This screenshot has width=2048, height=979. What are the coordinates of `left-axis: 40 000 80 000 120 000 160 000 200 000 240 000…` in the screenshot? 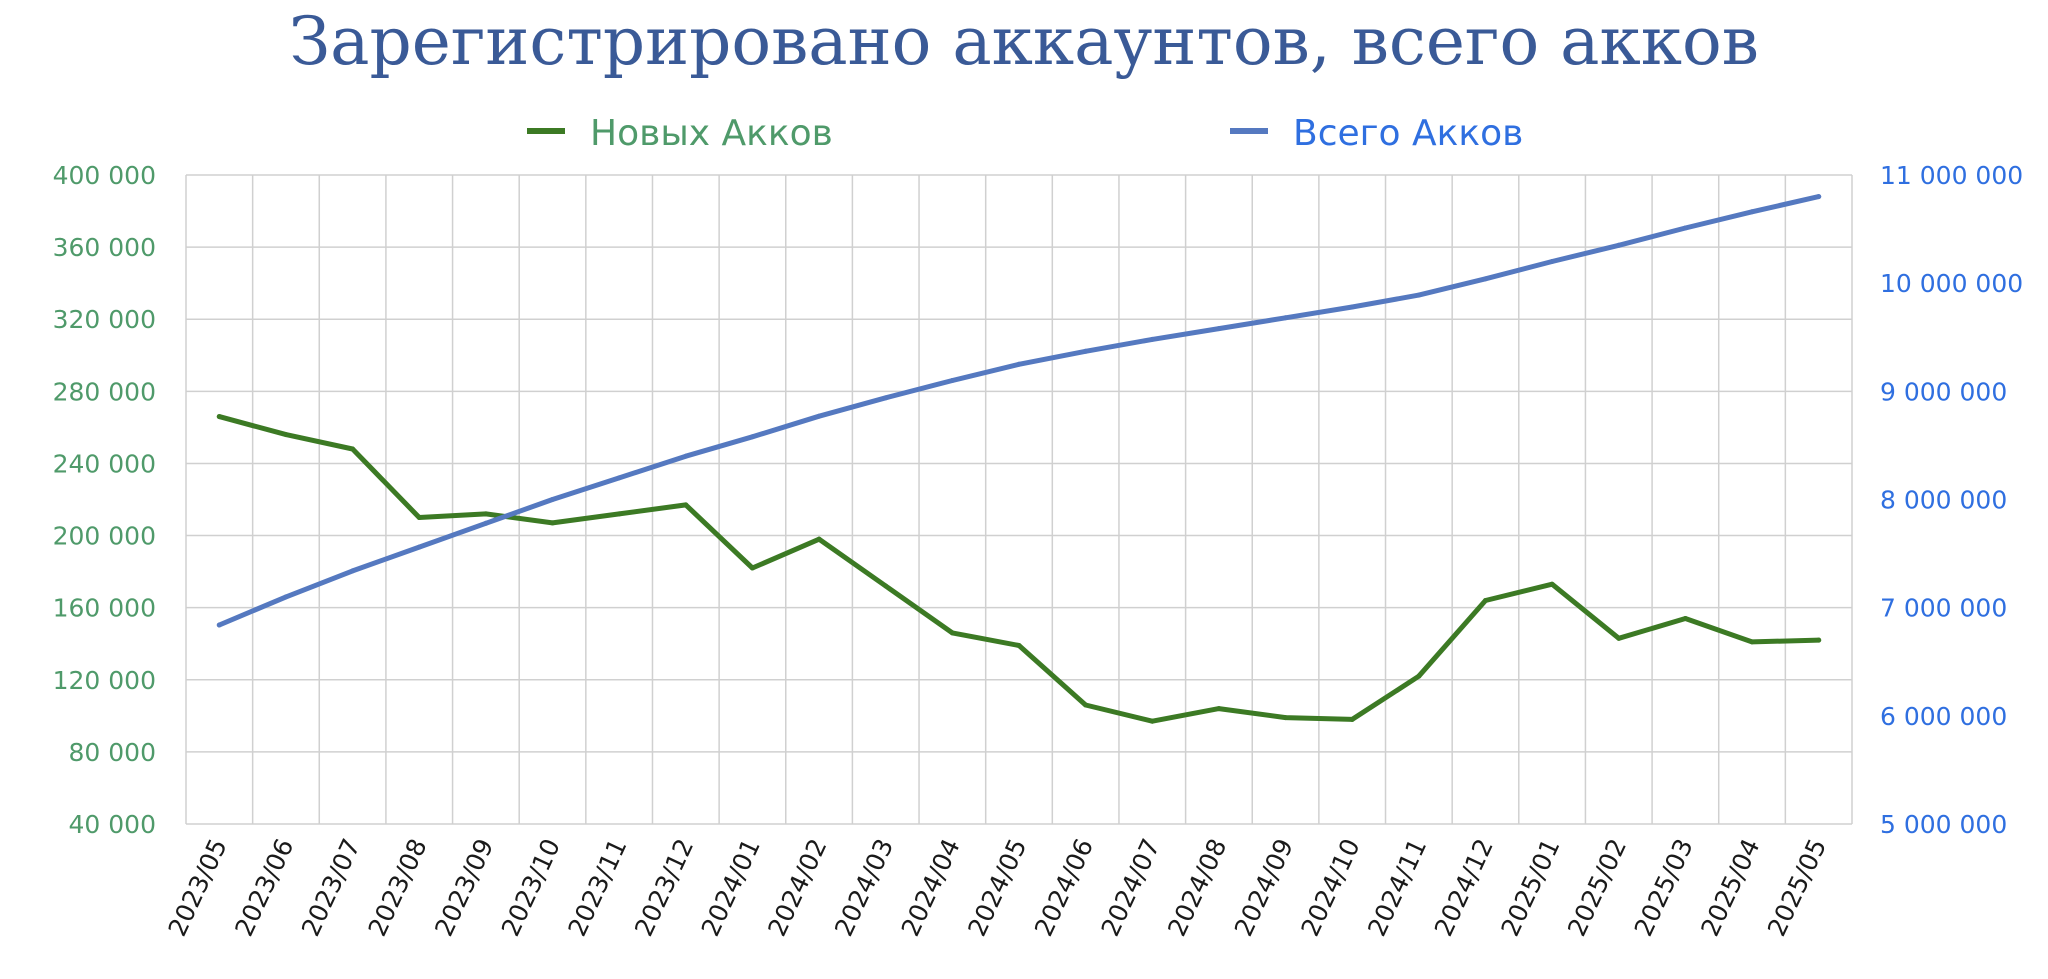 It's located at (104, 500).